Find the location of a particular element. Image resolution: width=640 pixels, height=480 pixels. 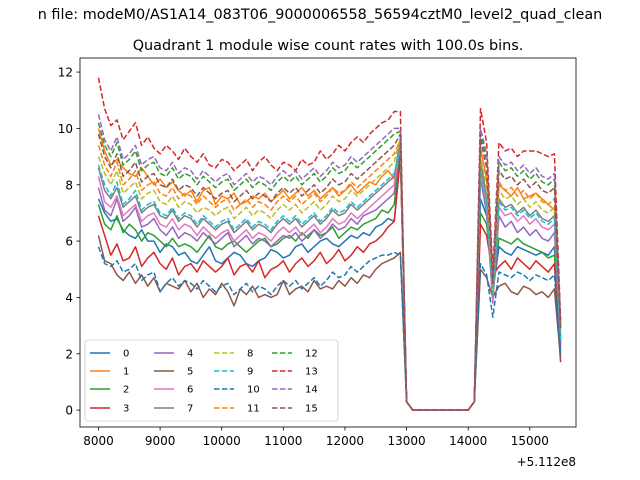

legend-entry-15: 15 is located at coordinates (295, 409).